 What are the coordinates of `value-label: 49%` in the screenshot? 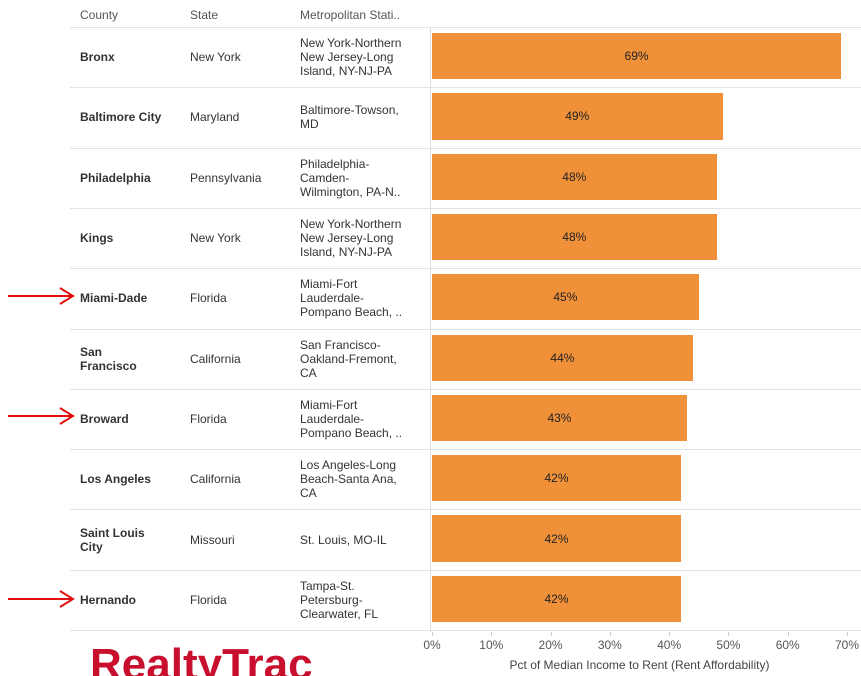 It's located at (577, 116).